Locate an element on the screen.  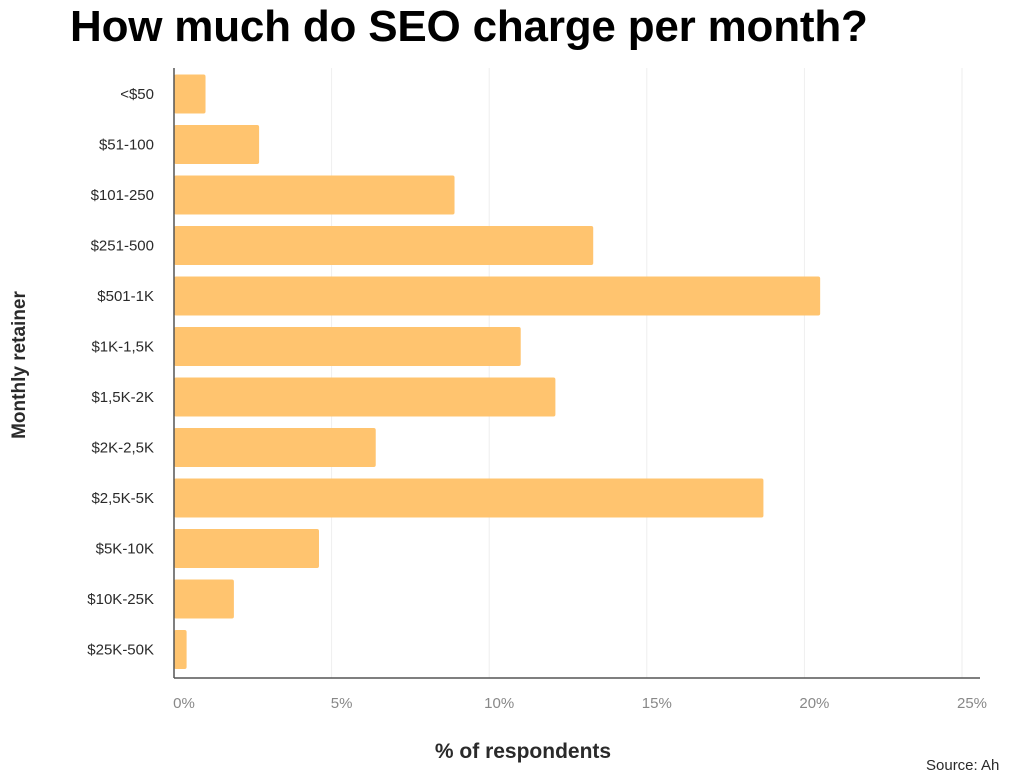
category-label: $101-250 is located at coordinates (122, 195).